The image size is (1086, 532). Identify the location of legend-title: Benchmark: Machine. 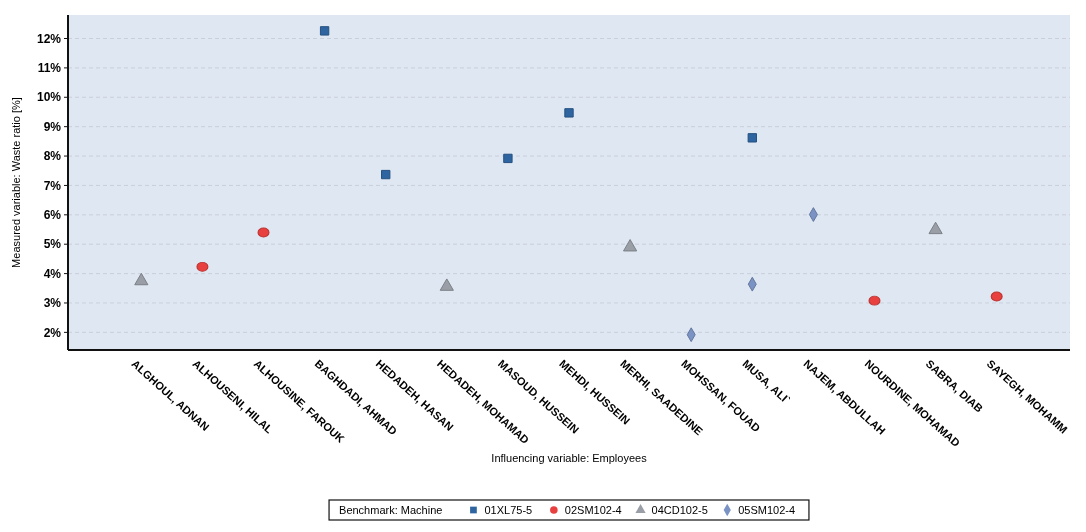
(391, 510).